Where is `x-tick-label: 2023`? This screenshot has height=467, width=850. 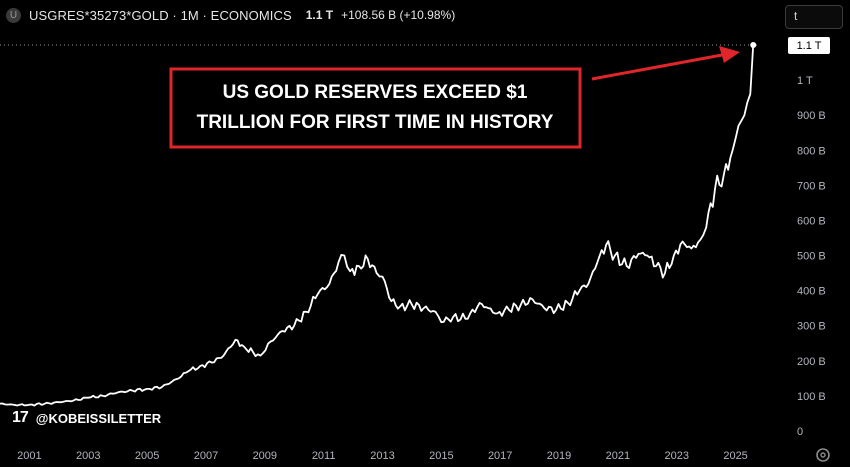
x-tick-label: 2023 is located at coordinates (676, 456).